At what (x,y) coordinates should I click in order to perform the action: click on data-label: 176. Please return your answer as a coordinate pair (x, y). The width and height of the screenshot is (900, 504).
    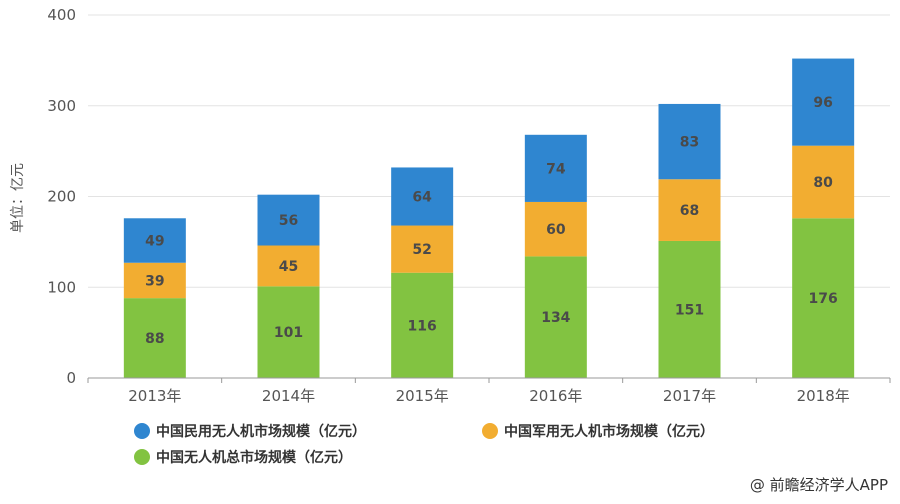
    Looking at the image, I should click on (823, 299).